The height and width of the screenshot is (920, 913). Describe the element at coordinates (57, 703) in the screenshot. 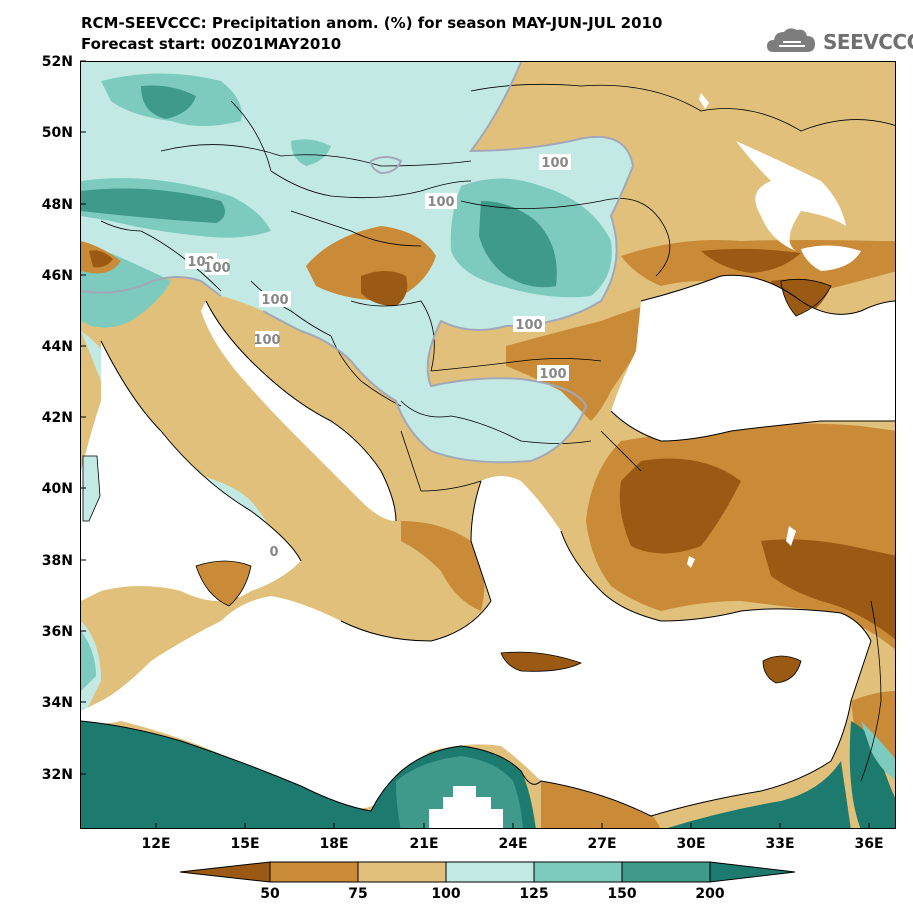

I see `lat-label: 34N` at that location.